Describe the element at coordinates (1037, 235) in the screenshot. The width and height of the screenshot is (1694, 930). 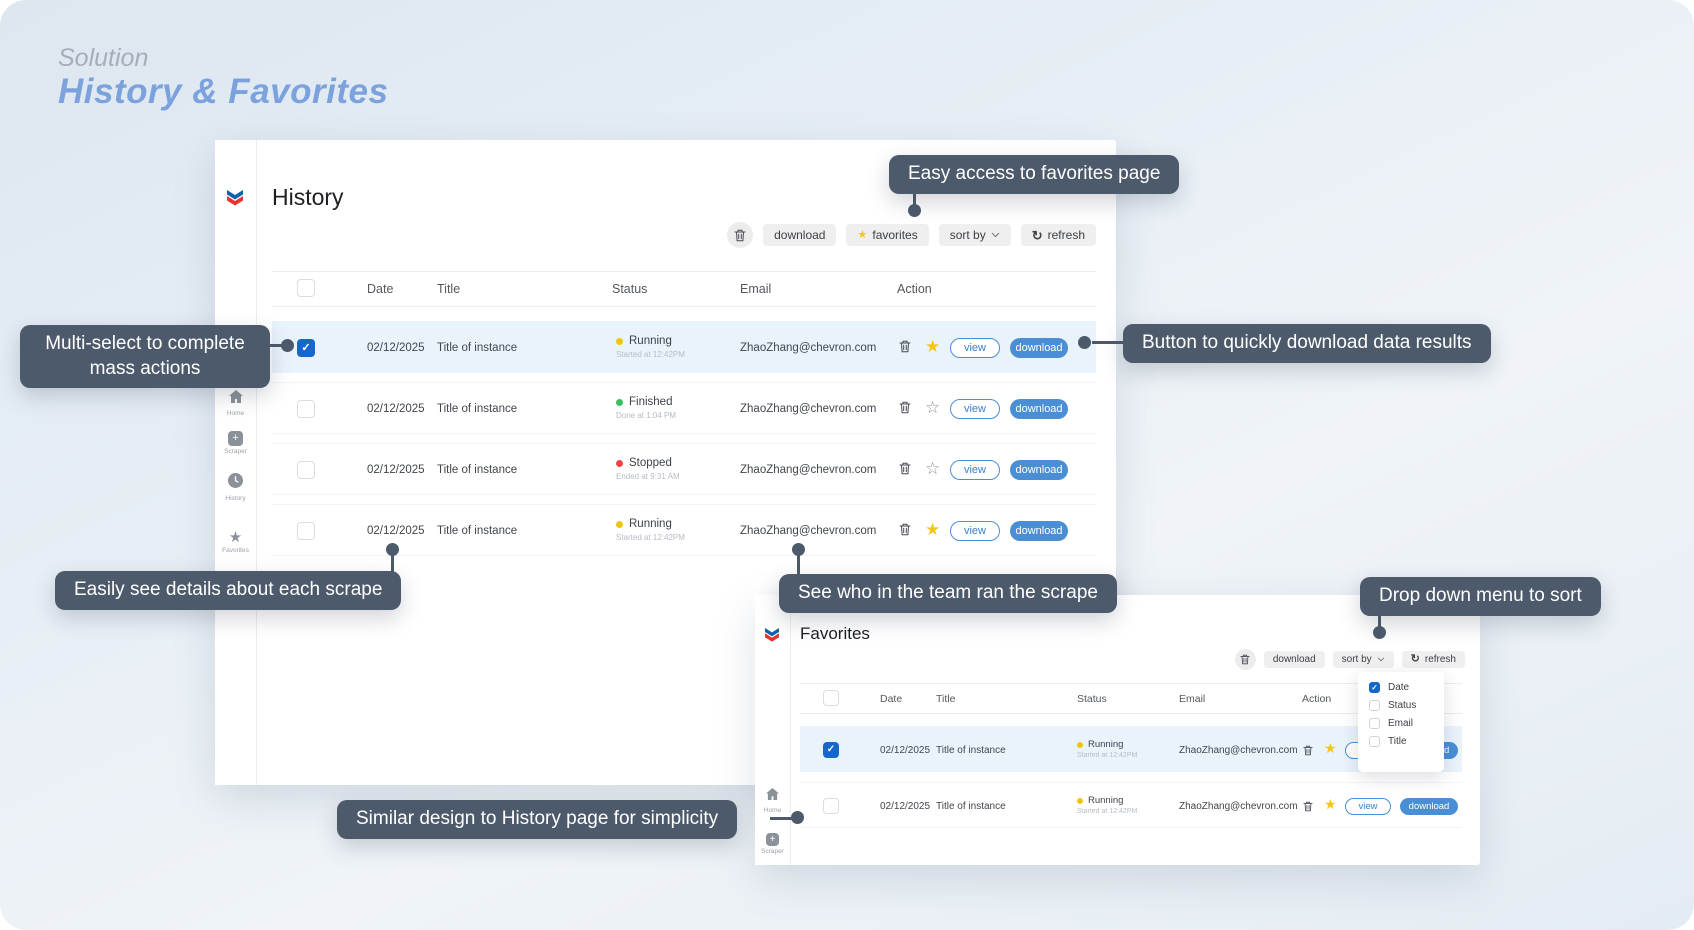
I see `refresh-icon: ↻` at that location.